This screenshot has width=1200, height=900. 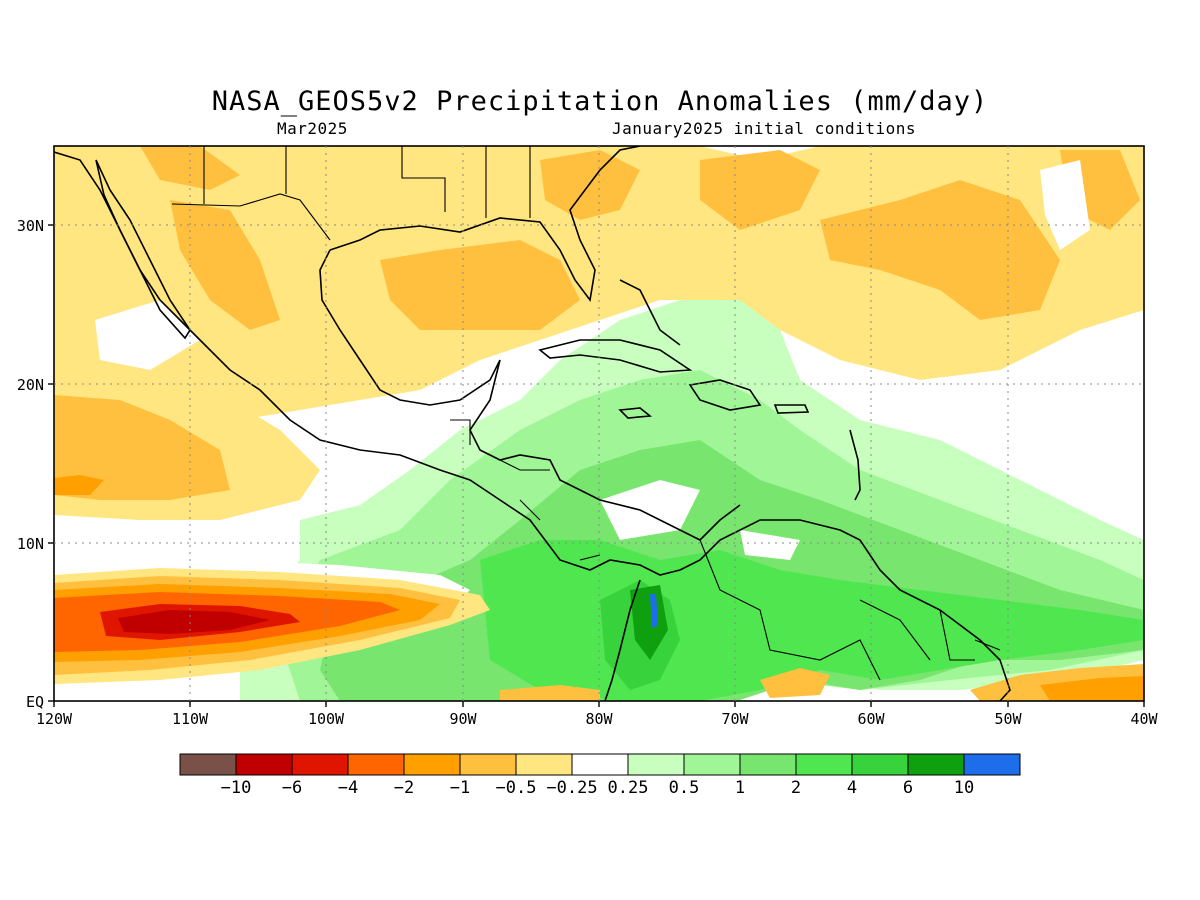 What do you see at coordinates (30, 464) in the screenshot?
I see `lat-labels: EQ 10N 20N 30N` at bounding box center [30, 464].